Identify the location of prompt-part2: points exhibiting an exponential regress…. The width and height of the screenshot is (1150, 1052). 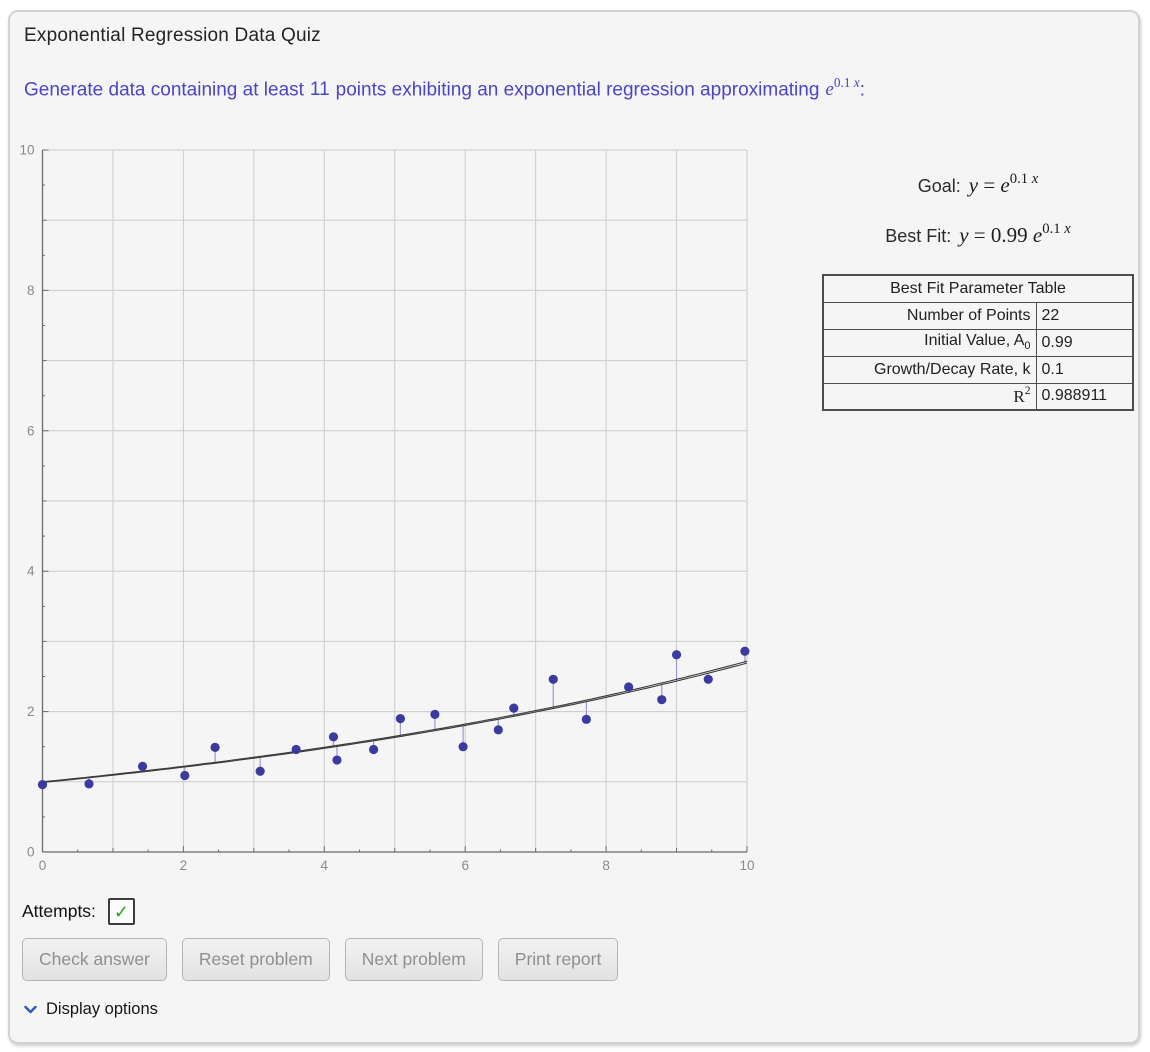
(577, 90).